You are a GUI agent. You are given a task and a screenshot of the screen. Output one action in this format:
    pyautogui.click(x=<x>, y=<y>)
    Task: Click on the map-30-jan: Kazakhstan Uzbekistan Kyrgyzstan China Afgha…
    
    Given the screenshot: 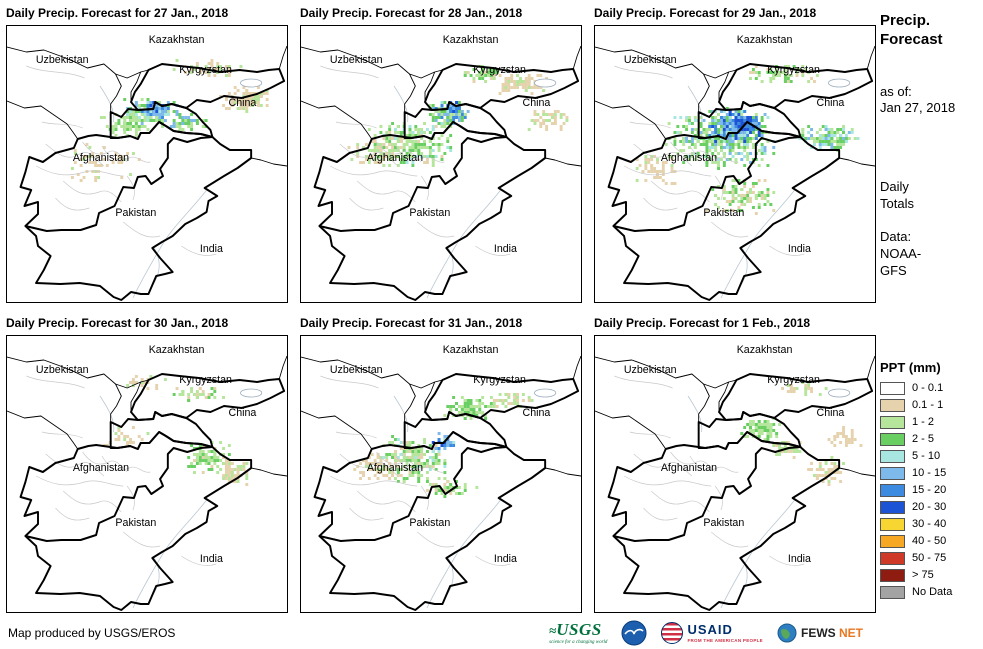 What is the action you would take?
    pyautogui.click(x=147, y=474)
    